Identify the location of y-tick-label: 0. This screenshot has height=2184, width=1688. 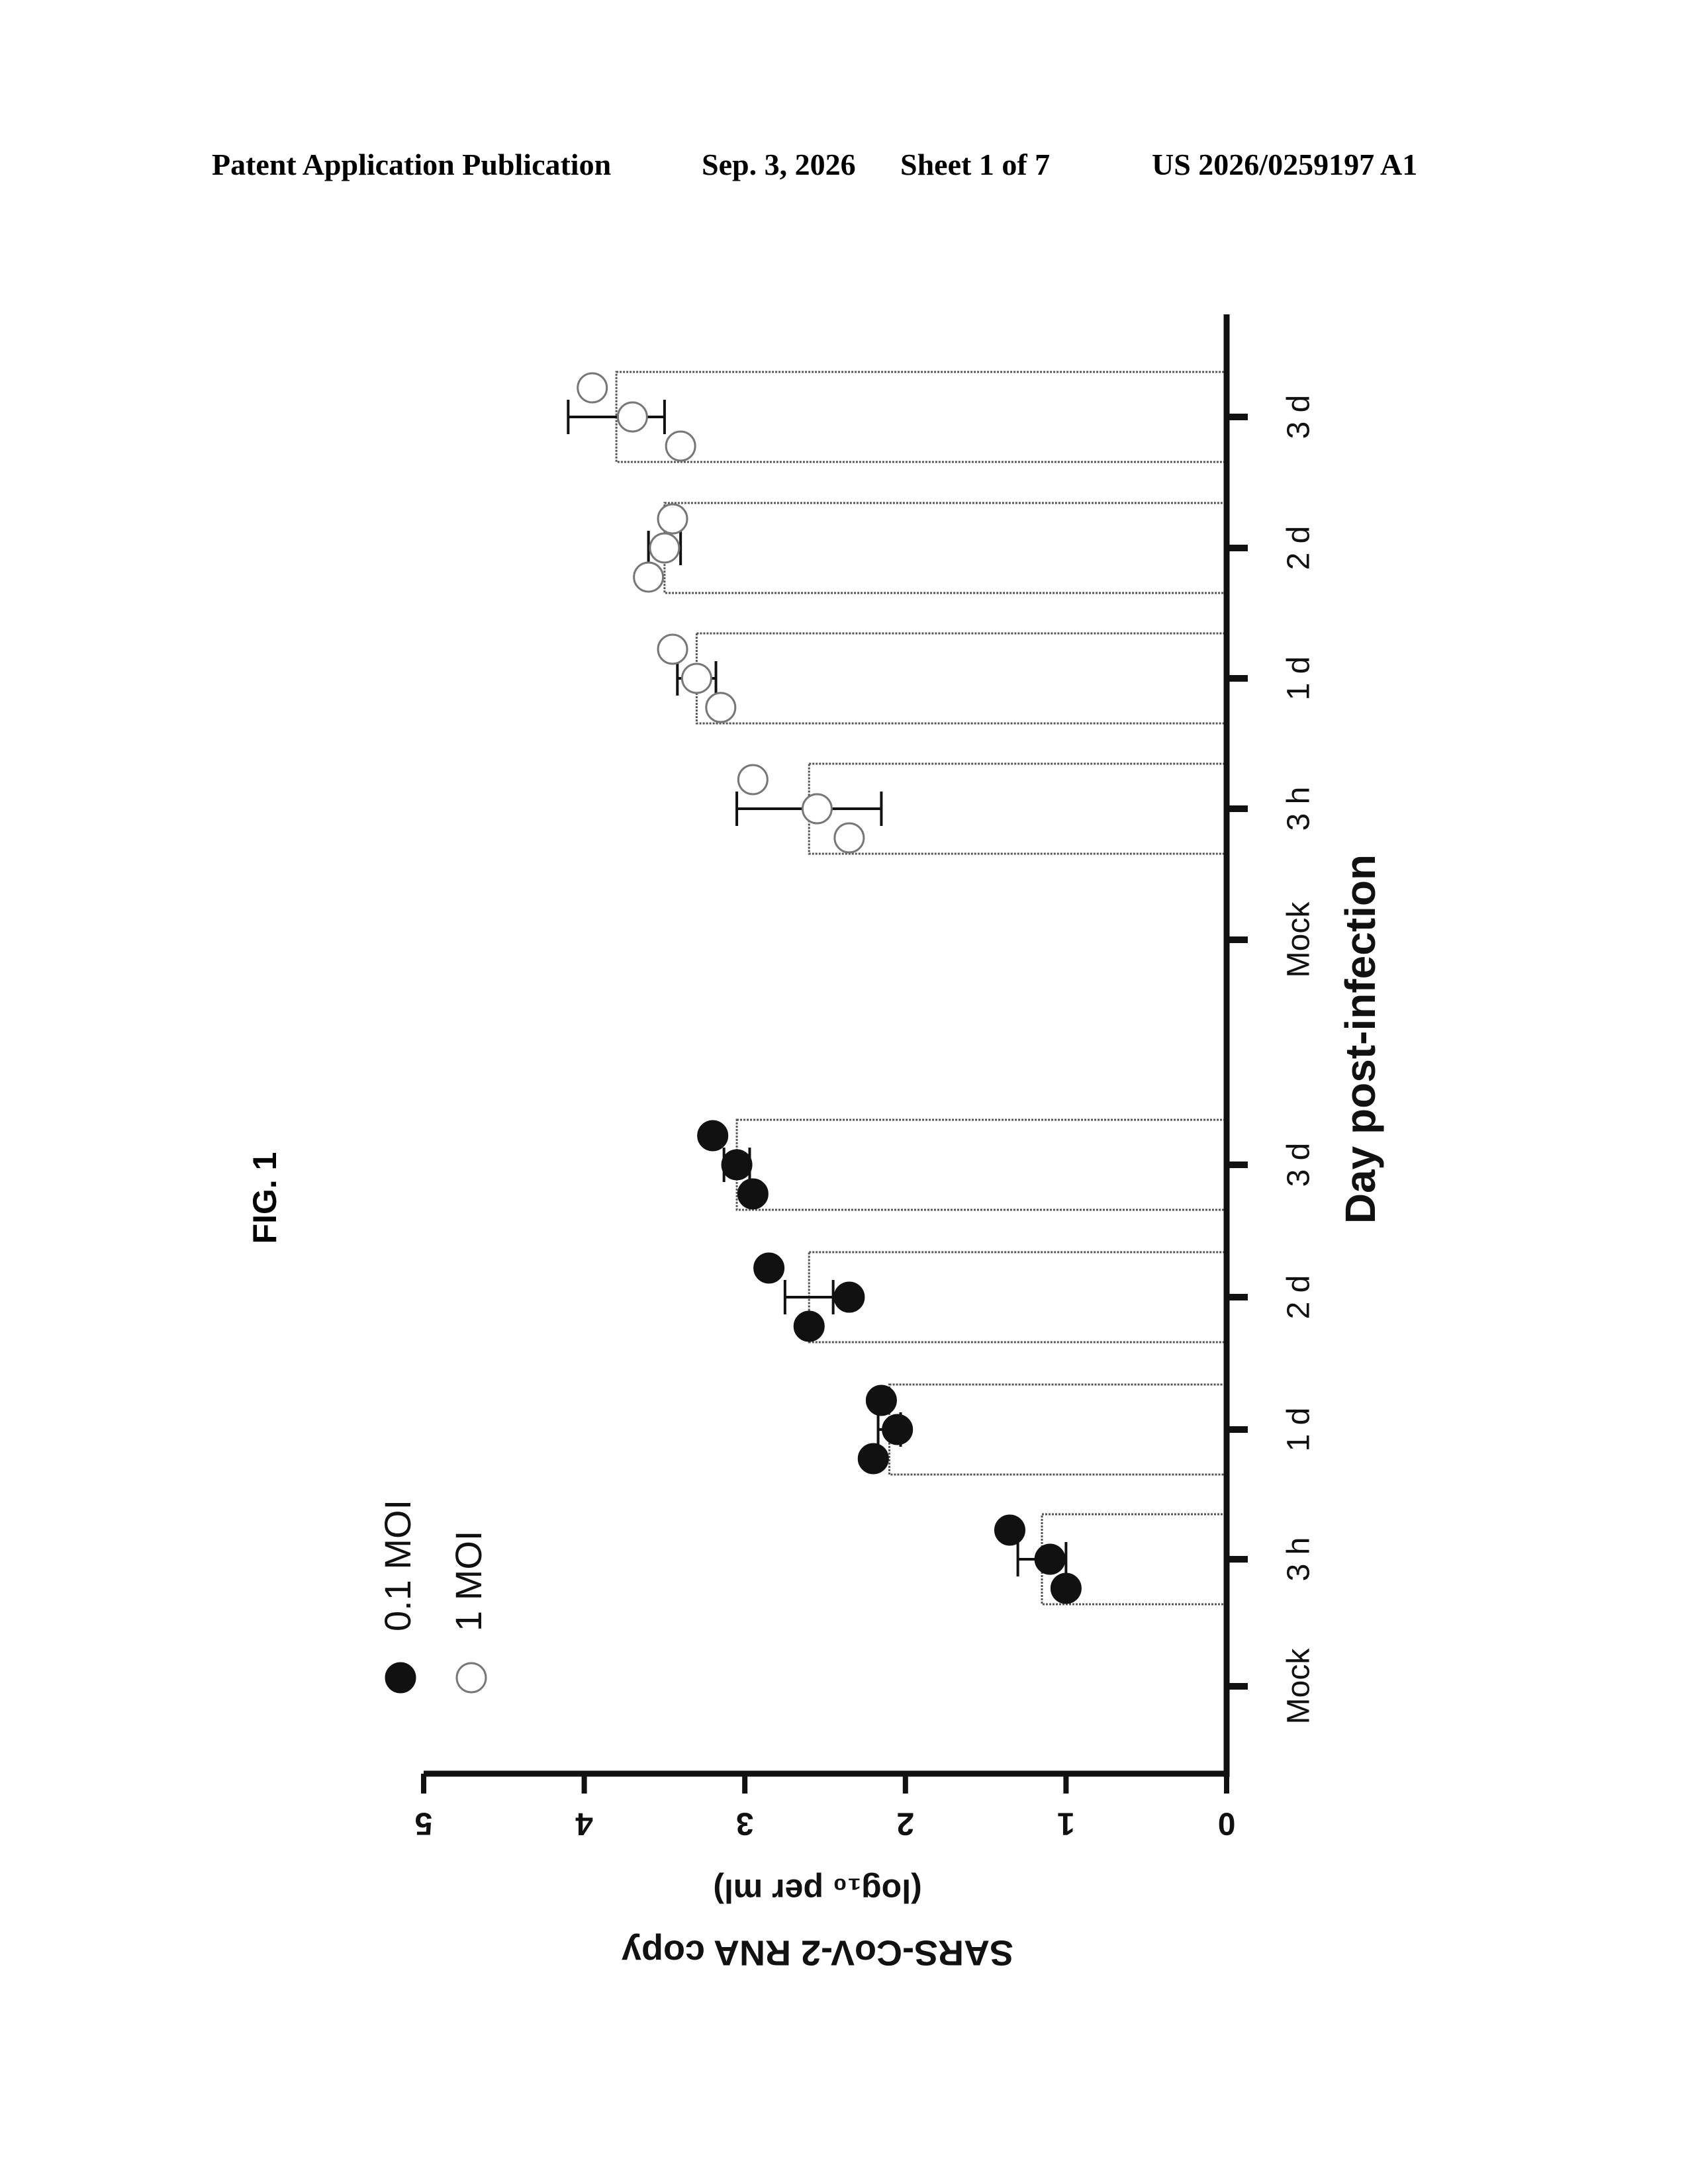
(1227, 1823).